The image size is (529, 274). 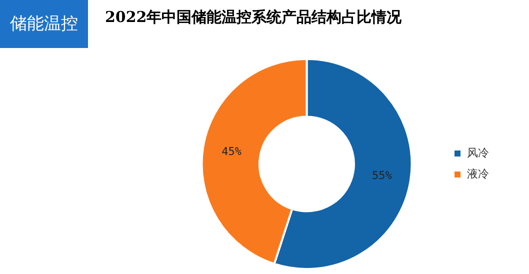 I want to click on data-label: 55%, so click(x=382, y=175).